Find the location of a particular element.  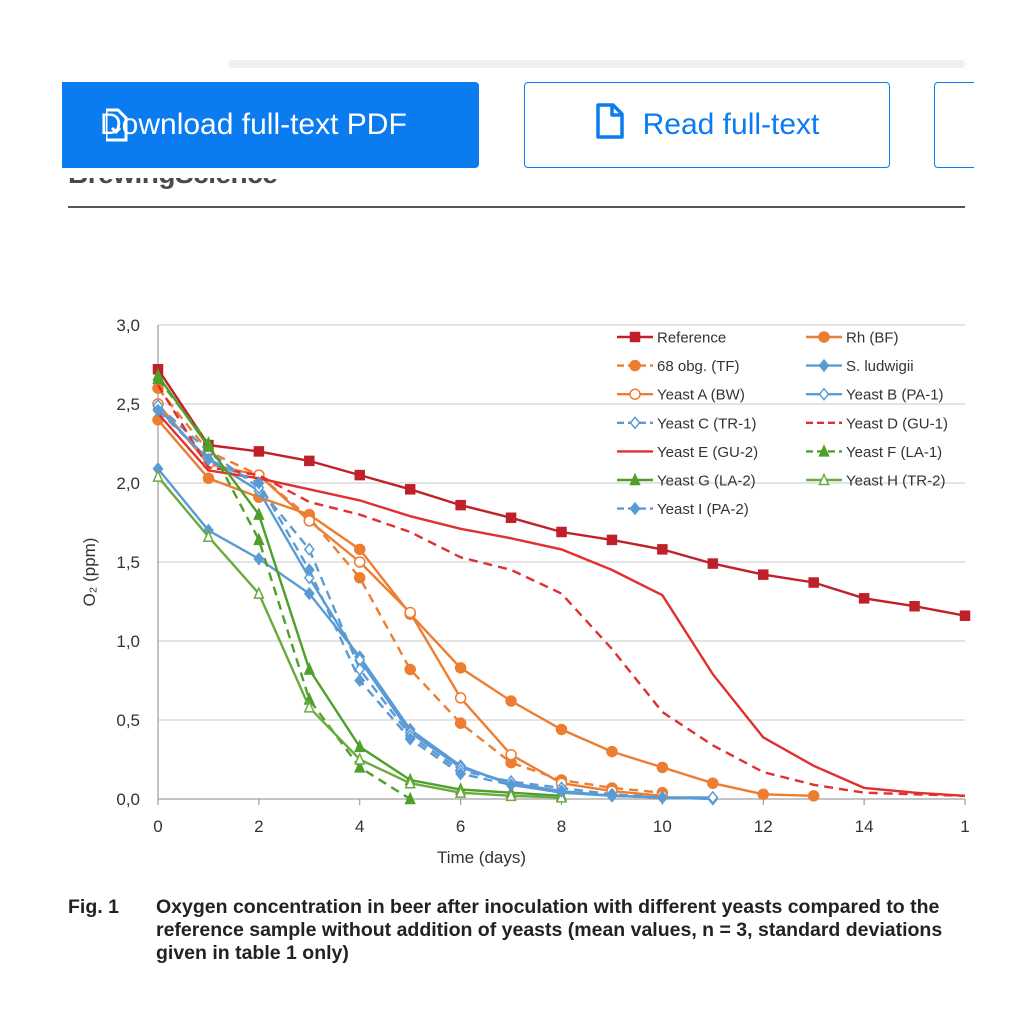

y-tick-label: 3,0 is located at coordinates (128, 325).